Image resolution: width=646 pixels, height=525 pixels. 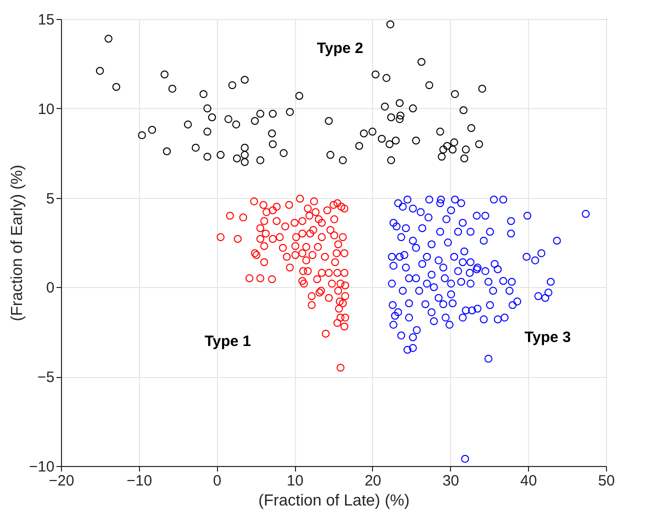 I want to click on y-tick-label: 0, so click(x=50, y=288).